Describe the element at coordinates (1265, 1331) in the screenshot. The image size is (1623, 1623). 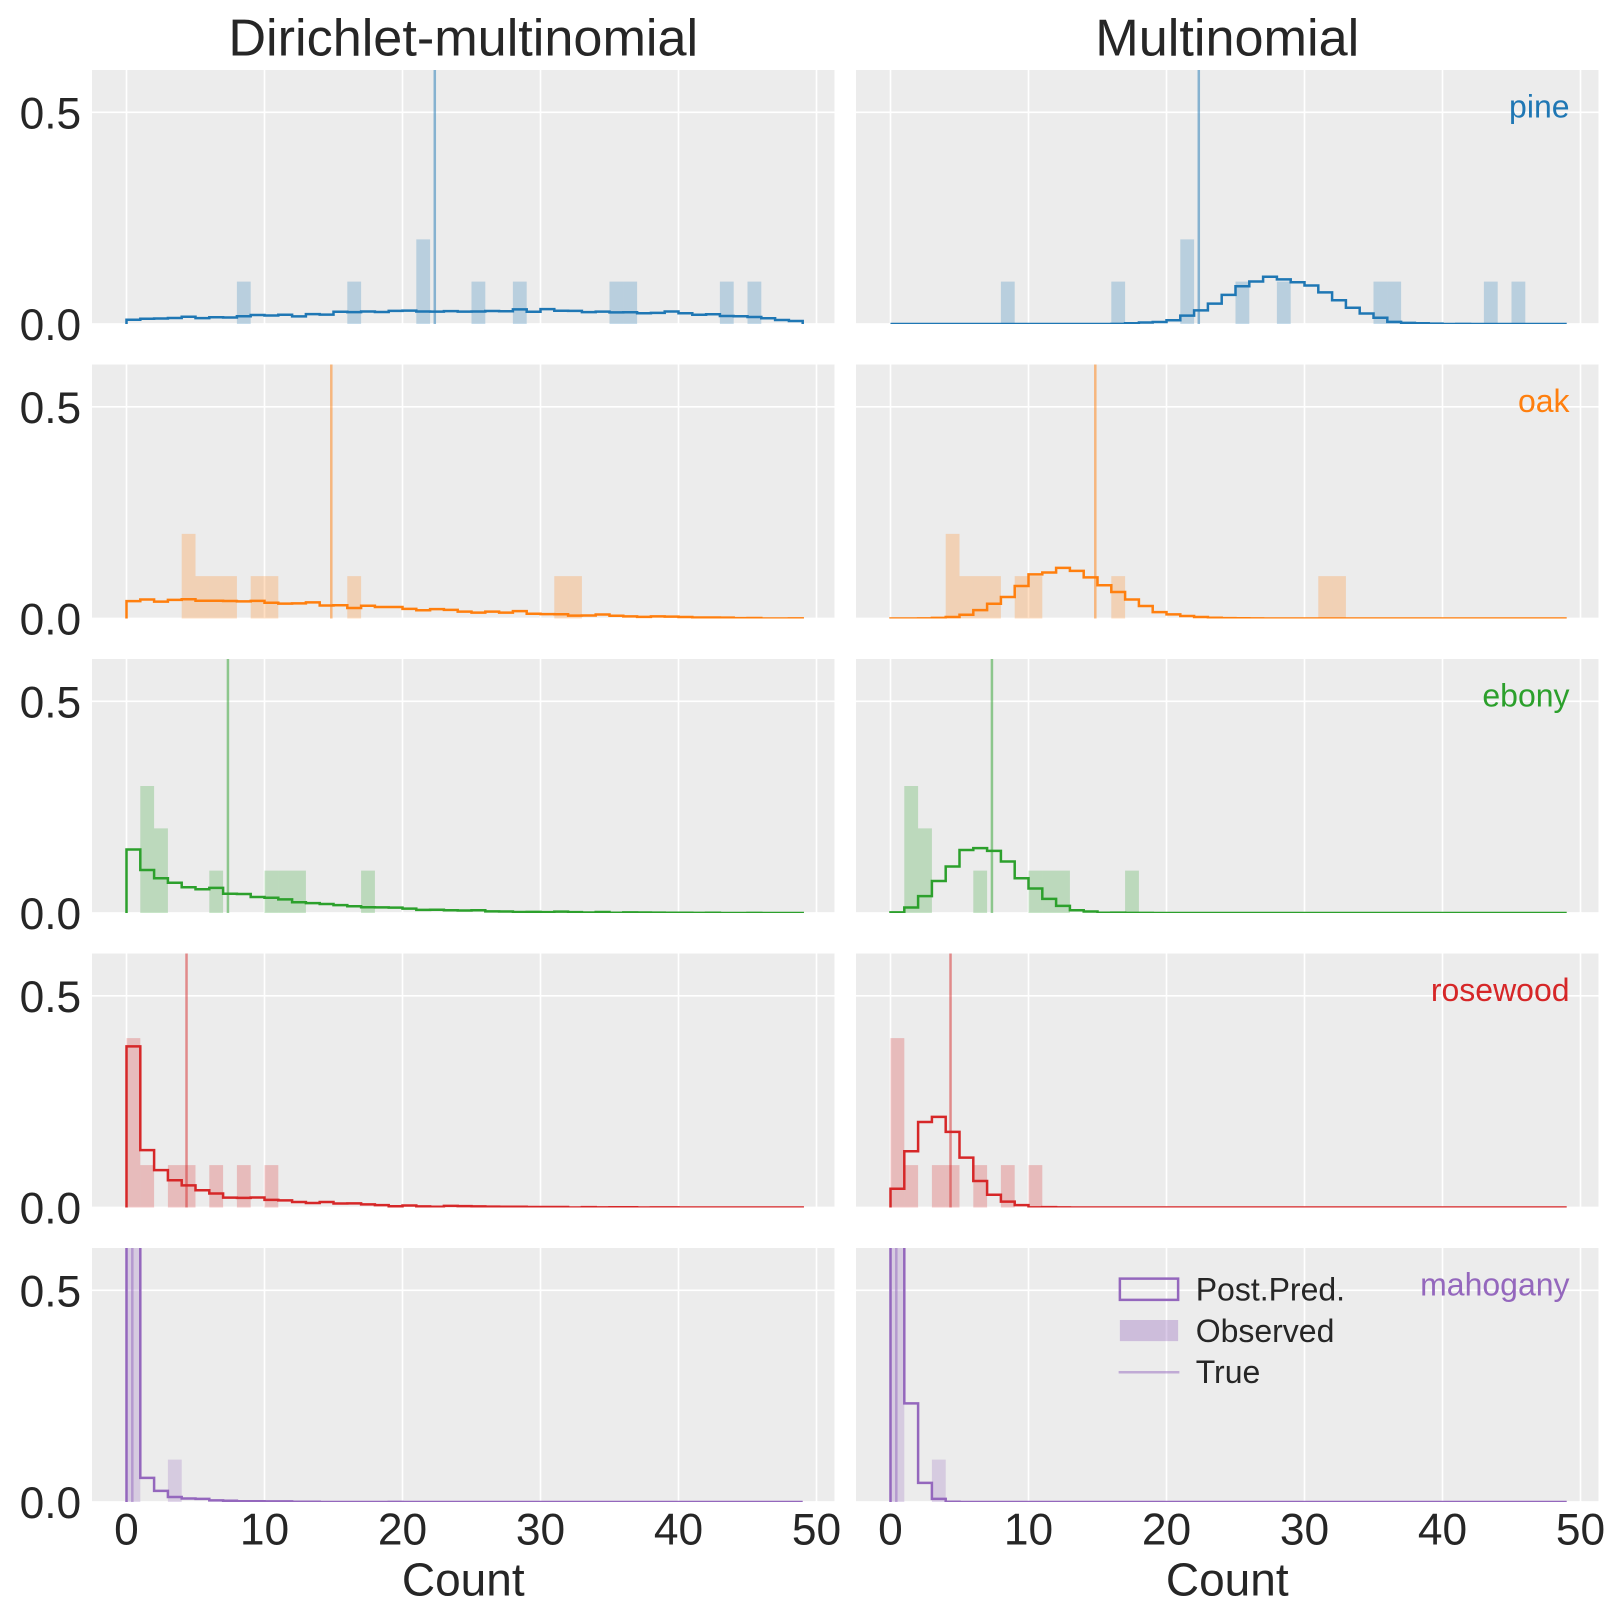
I see `svg-text: Observed` at that location.